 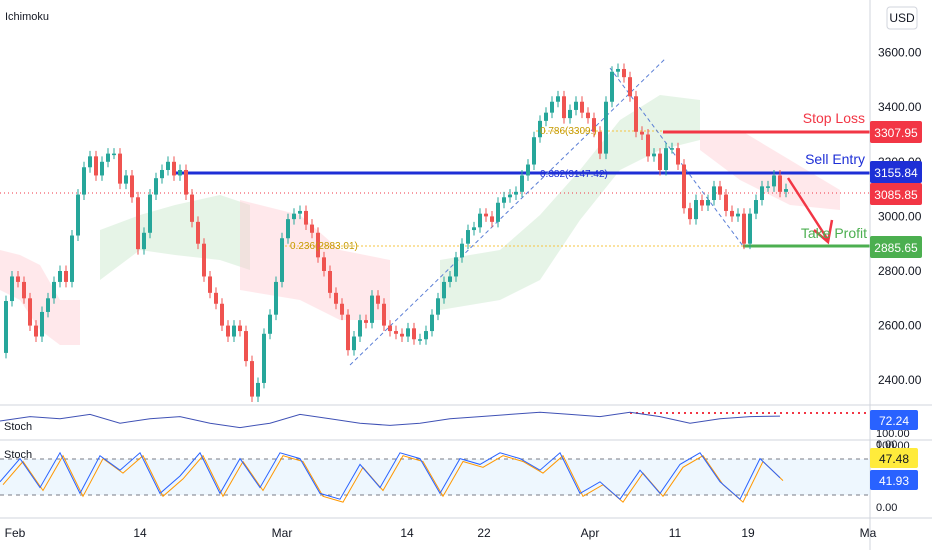 What do you see at coordinates (441, 533) in the screenshot?
I see `x-axis: Feb 14 Mar 14 22 Apr 11 19 Ma` at bounding box center [441, 533].